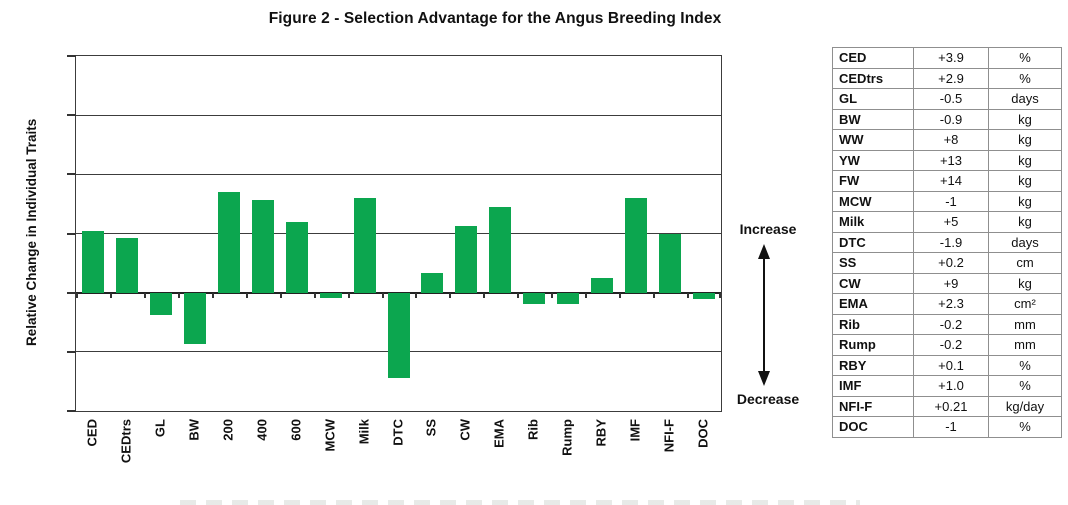  Describe the element at coordinates (768, 229) in the screenshot. I see `increase-label: Increase` at that location.